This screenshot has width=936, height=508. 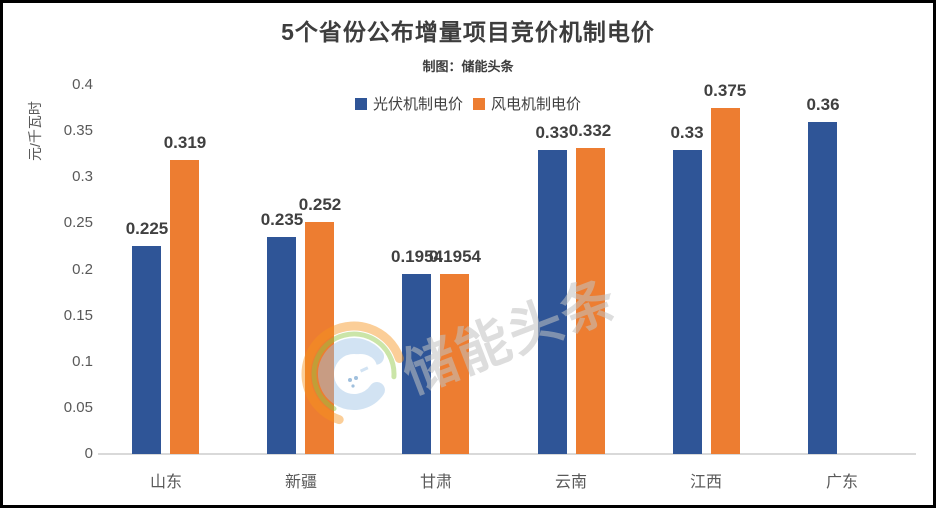 What do you see at coordinates (82, 269) in the screenshot?
I see `y-axis-tick: 0.2` at bounding box center [82, 269].